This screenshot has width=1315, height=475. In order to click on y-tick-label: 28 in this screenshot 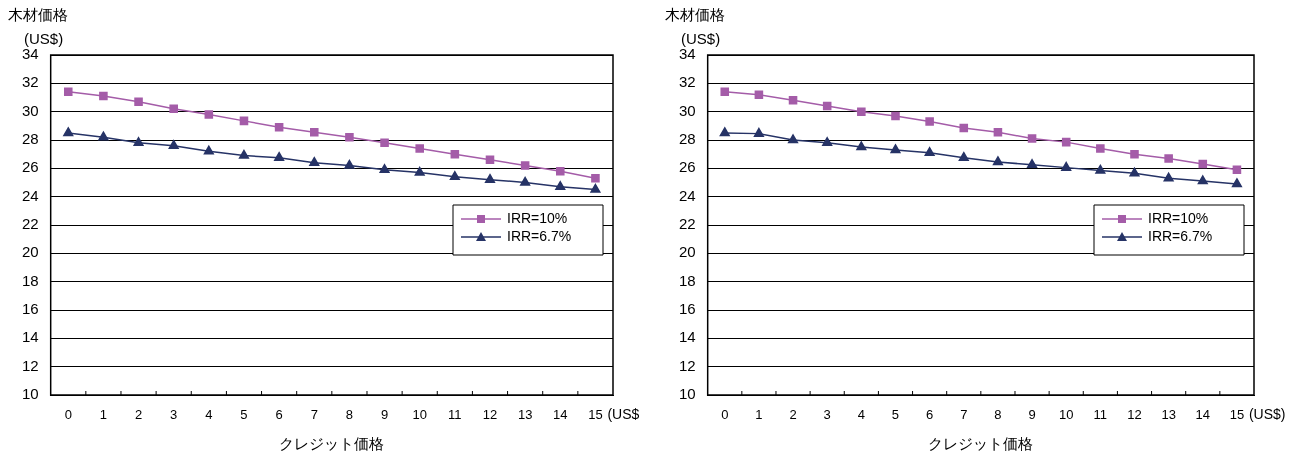, I will do `click(687, 139)`.